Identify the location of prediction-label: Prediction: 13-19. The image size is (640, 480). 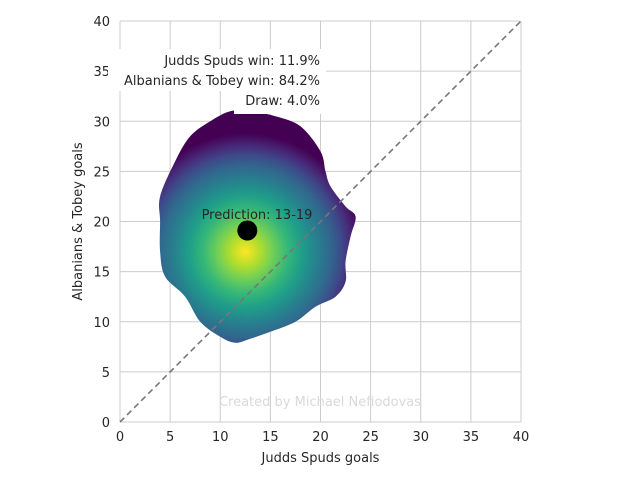
(257, 215).